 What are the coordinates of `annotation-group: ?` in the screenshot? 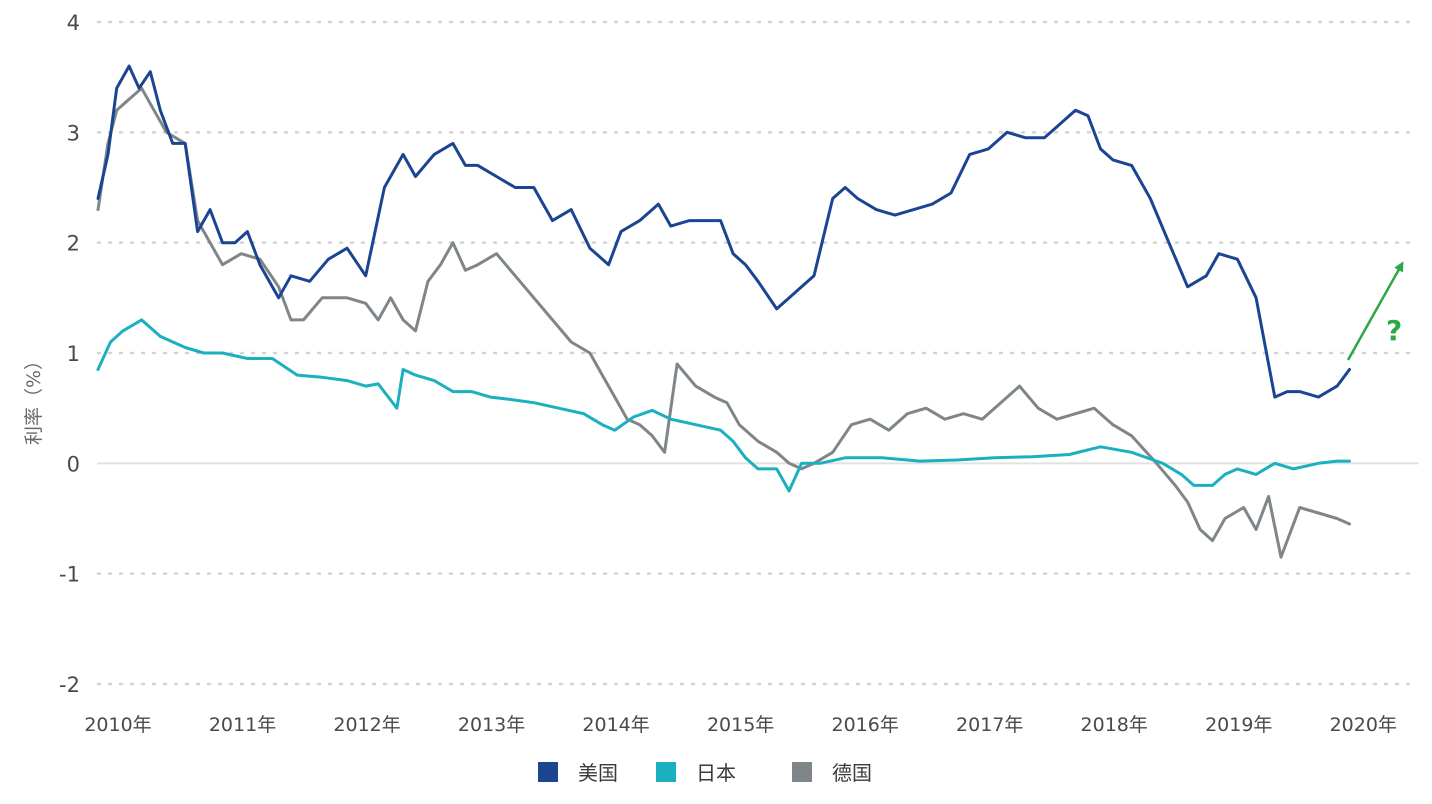 It's located at (1375, 311).